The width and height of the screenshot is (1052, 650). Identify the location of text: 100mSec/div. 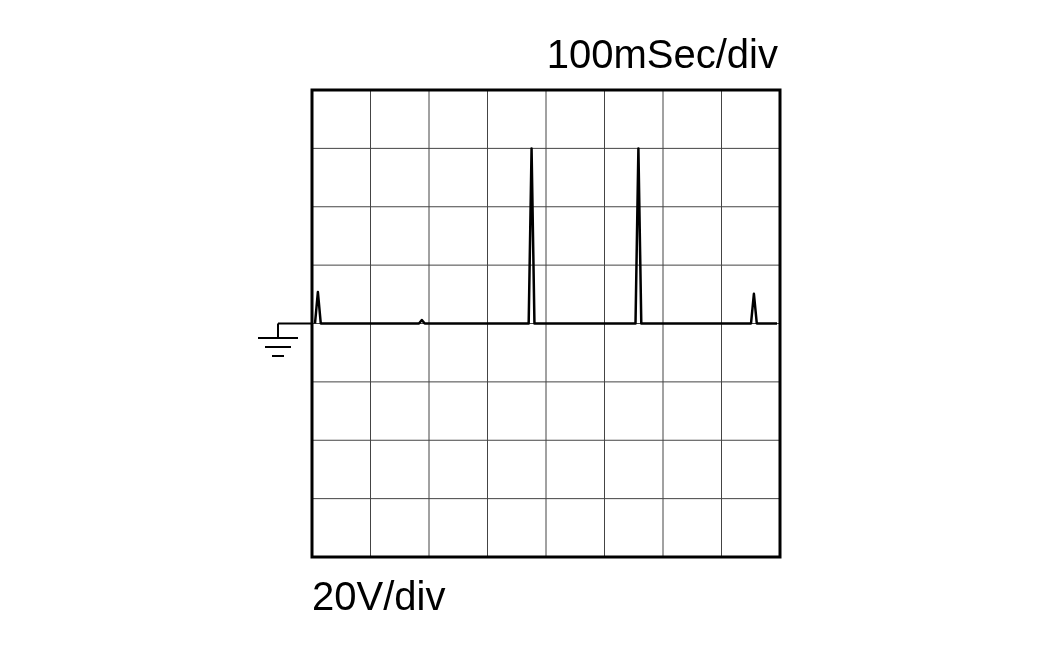
(662, 54).